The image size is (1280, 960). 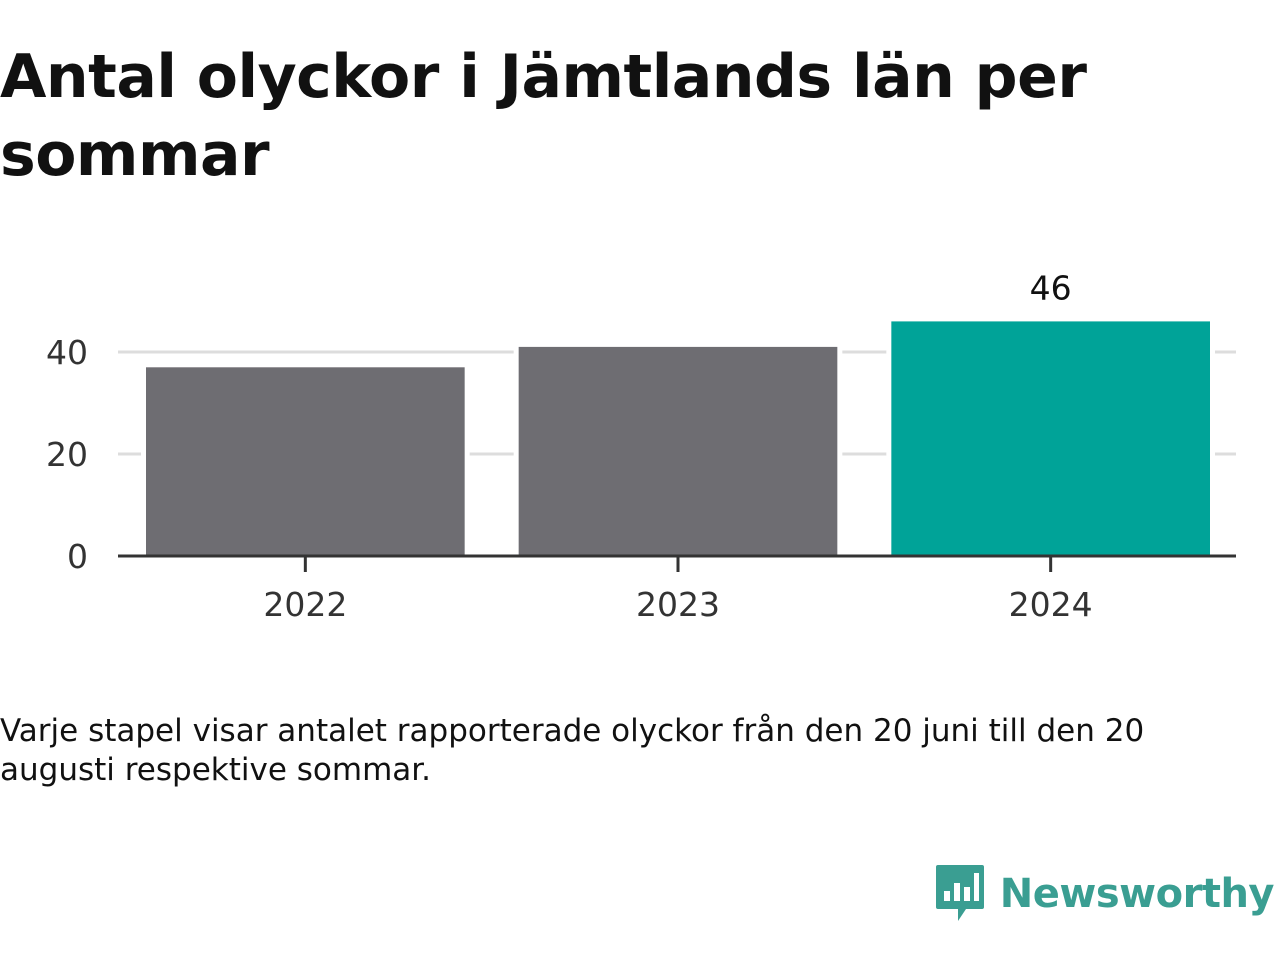 What do you see at coordinates (67, 454) in the screenshot?
I see `y-tick-label: 20` at bounding box center [67, 454].